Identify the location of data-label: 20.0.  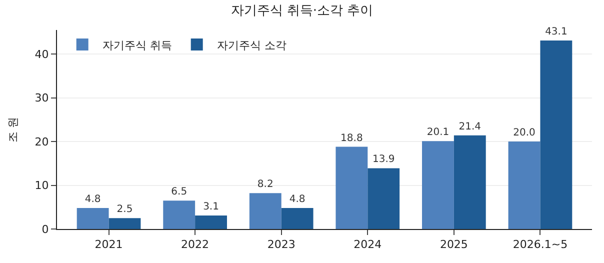
(524, 133).